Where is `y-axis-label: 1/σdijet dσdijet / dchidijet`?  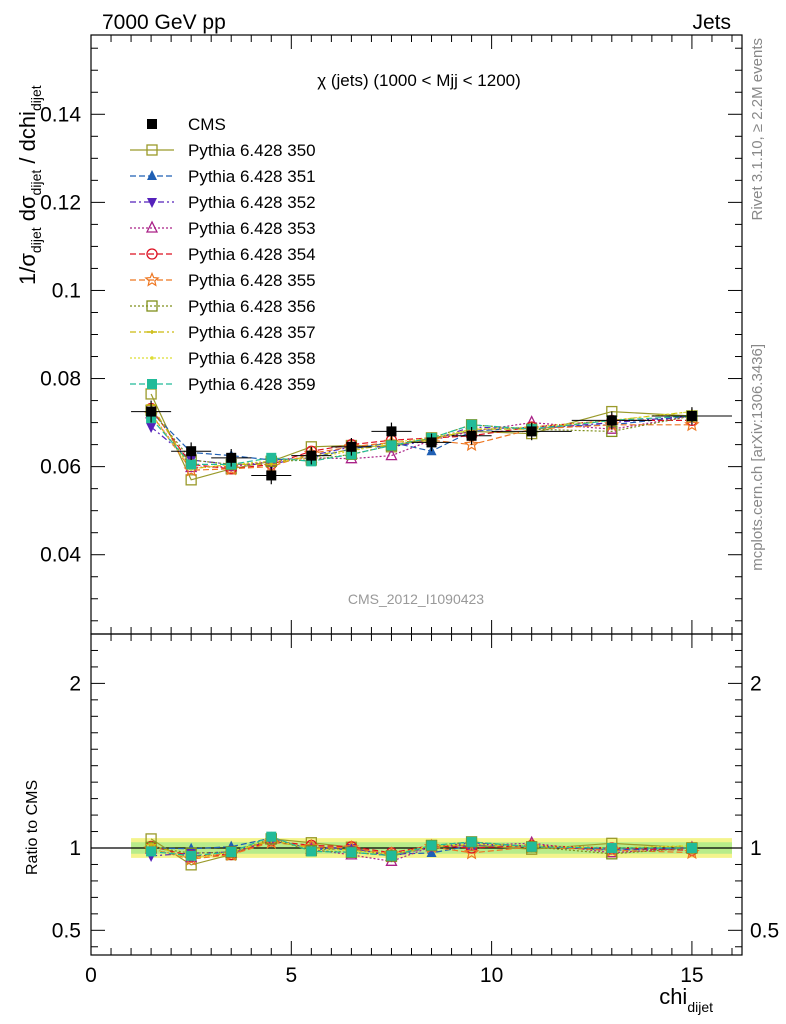
y-axis-label: 1/σdijet dσdijet / dchidijet is located at coordinates (29, 185).